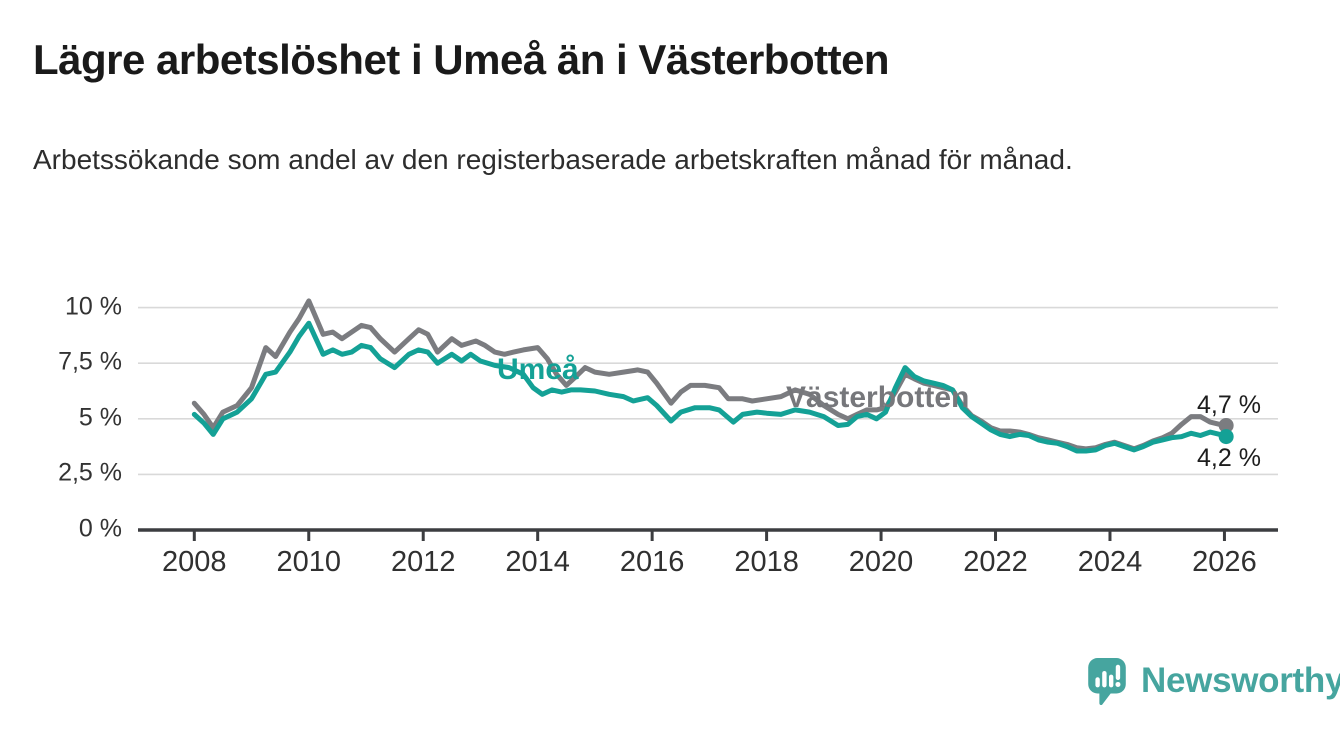 This screenshot has width=1340, height=734. I want to click on x-tick-label: 2022, so click(995, 562).